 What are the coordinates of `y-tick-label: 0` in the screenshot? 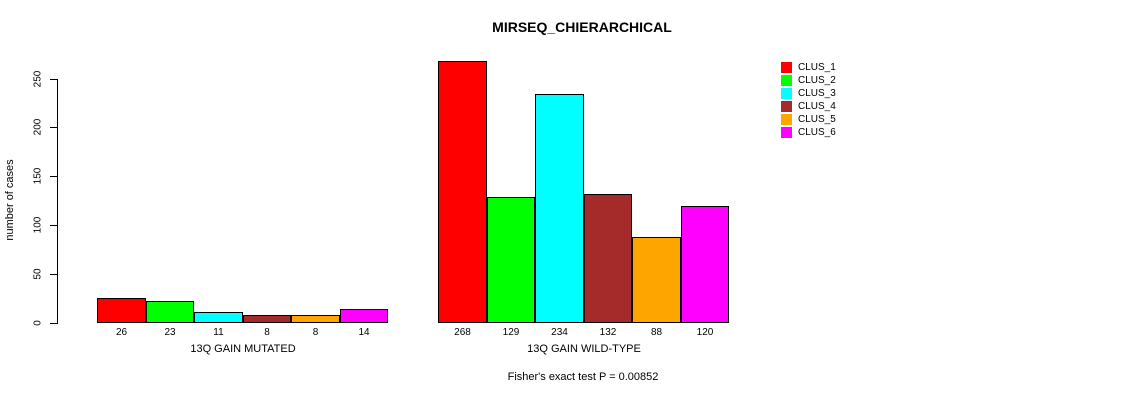 It's located at (38, 323).